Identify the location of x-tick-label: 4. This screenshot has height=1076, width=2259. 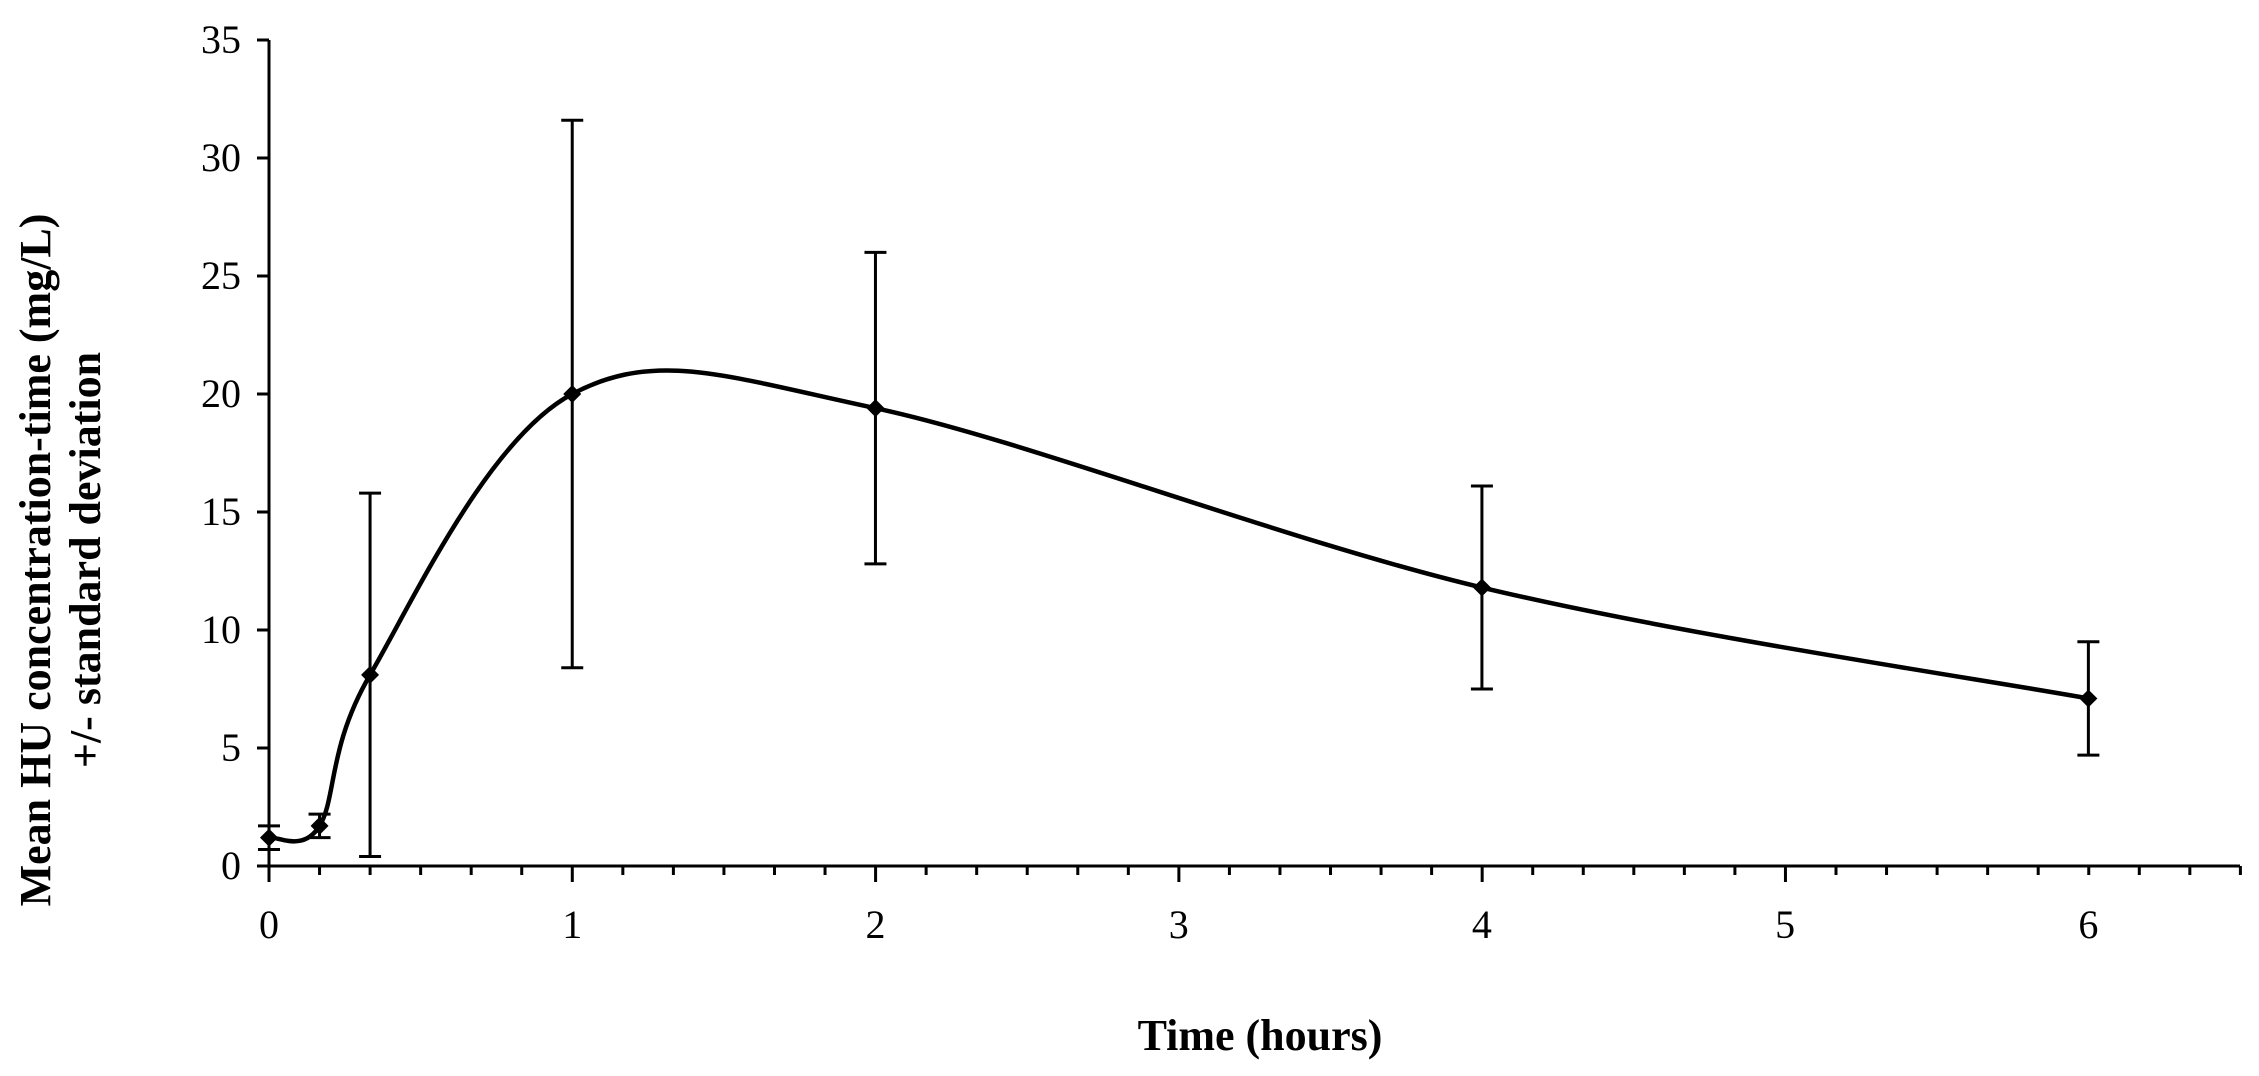
(1482, 924).